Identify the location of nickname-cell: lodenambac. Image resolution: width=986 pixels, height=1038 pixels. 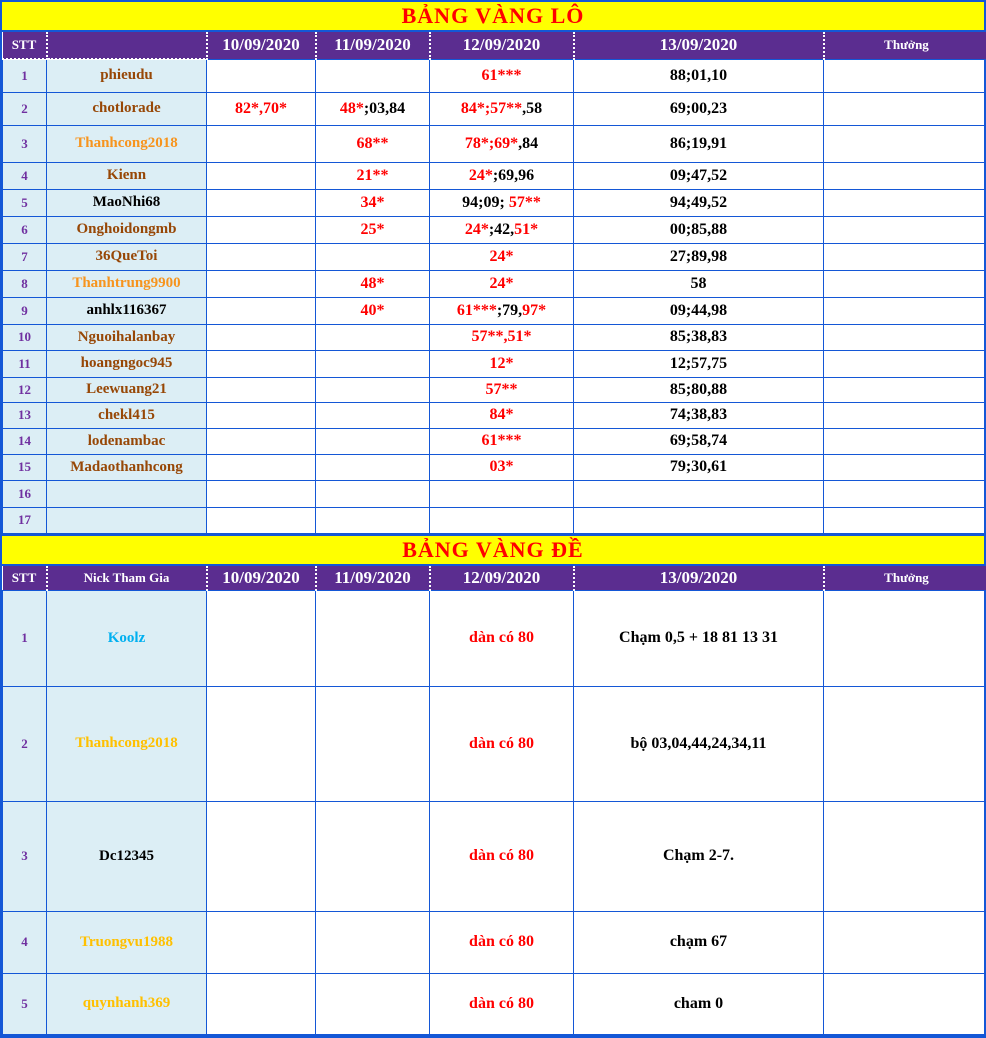
(127, 441).